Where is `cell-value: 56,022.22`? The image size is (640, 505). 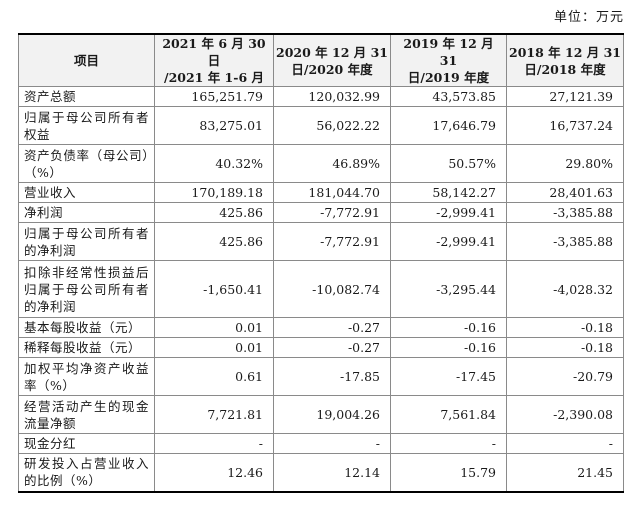
cell-value: 56,022.22 is located at coordinates (332, 125).